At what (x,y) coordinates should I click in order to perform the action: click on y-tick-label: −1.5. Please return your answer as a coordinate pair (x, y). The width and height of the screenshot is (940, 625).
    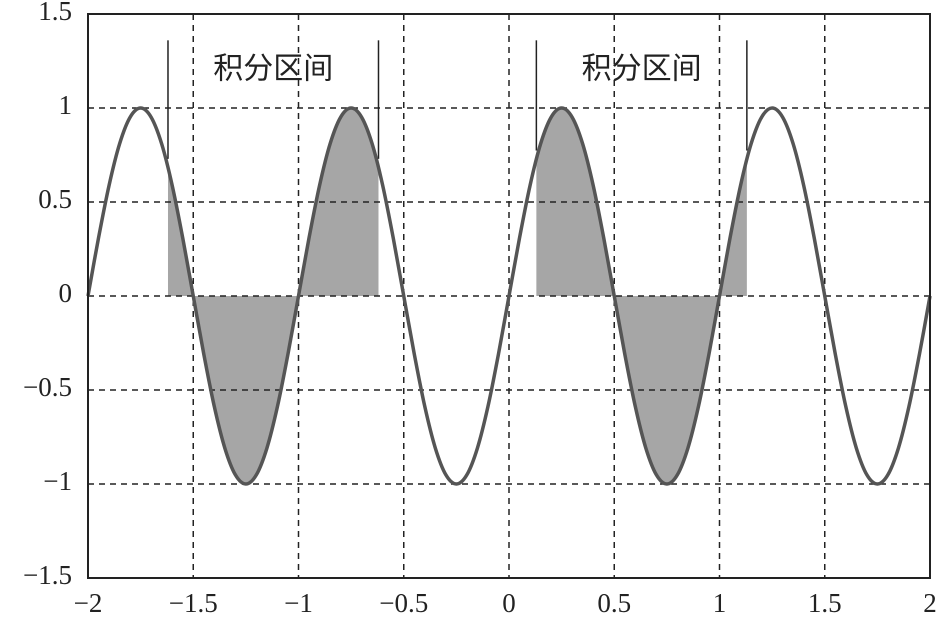
    Looking at the image, I should click on (47, 575).